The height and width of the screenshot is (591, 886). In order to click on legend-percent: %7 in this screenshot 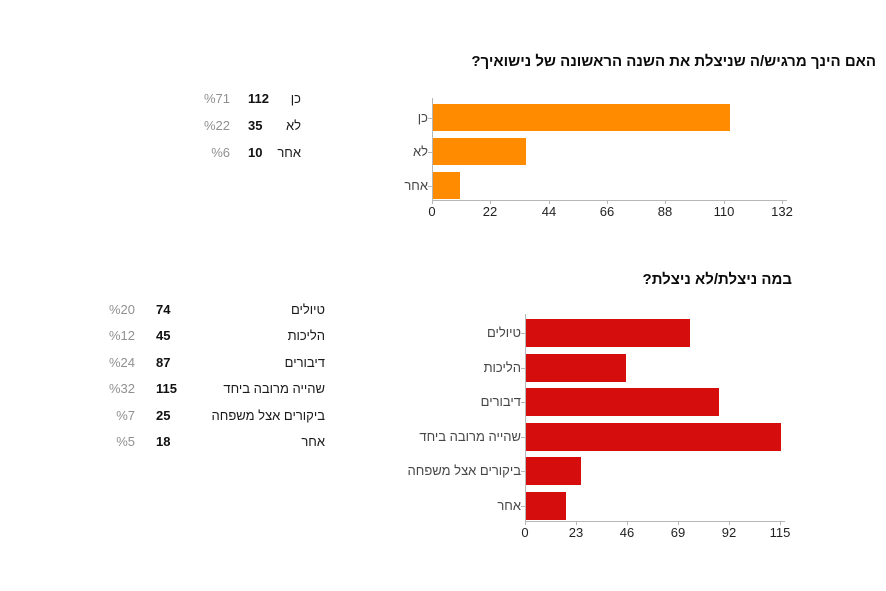, I will do `click(125, 415)`.